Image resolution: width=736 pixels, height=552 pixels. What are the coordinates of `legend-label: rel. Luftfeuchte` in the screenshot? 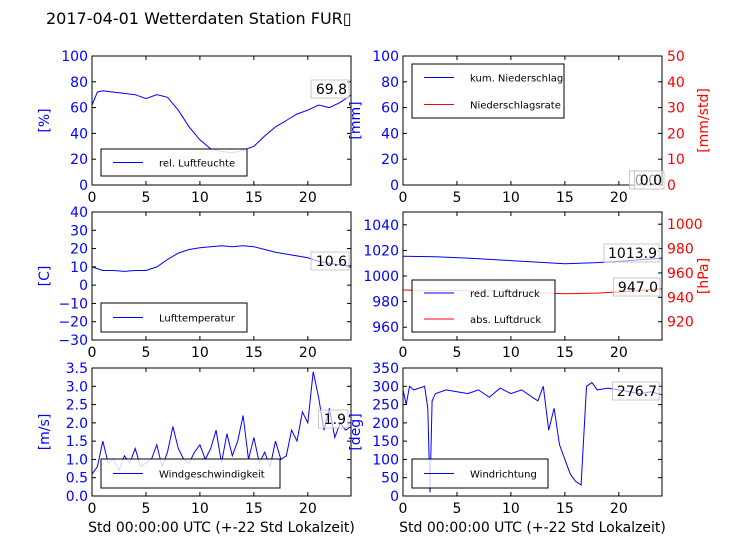 It's located at (197, 164).